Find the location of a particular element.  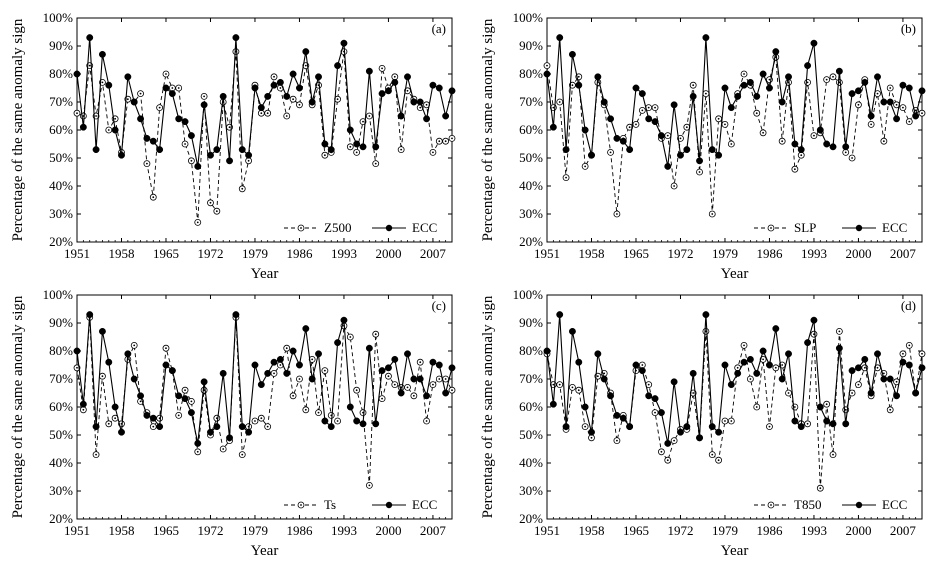

legend-label-z500: Z500 is located at coordinates (337, 227).